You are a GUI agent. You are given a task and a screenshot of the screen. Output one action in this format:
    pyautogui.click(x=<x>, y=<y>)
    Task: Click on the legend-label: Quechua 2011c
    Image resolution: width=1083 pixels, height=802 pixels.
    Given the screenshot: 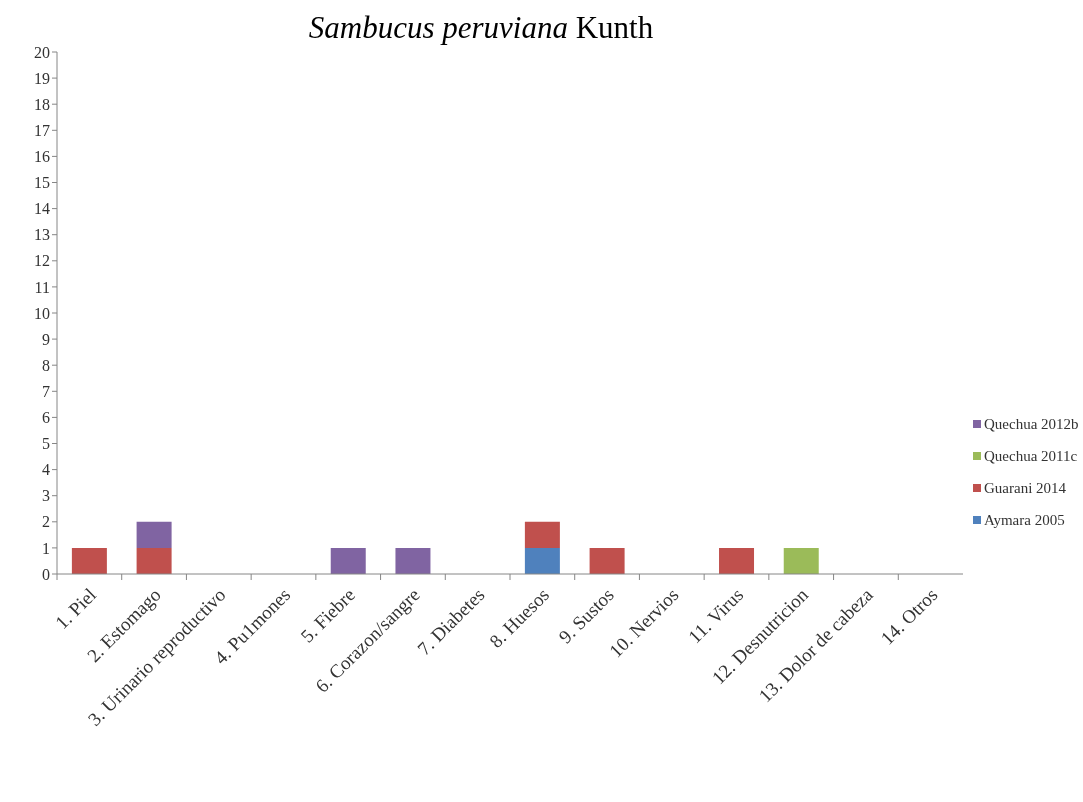 What is the action you would take?
    pyautogui.click(x=1031, y=456)
    